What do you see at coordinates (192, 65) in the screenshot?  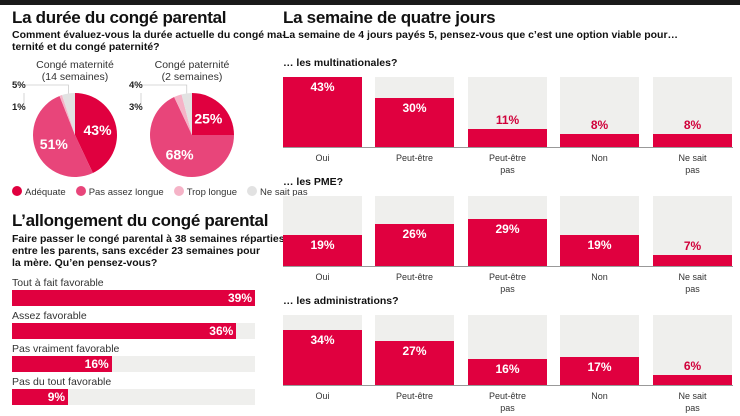 I see `pie-title: Congé paternité` at bounding box center [192, 65].